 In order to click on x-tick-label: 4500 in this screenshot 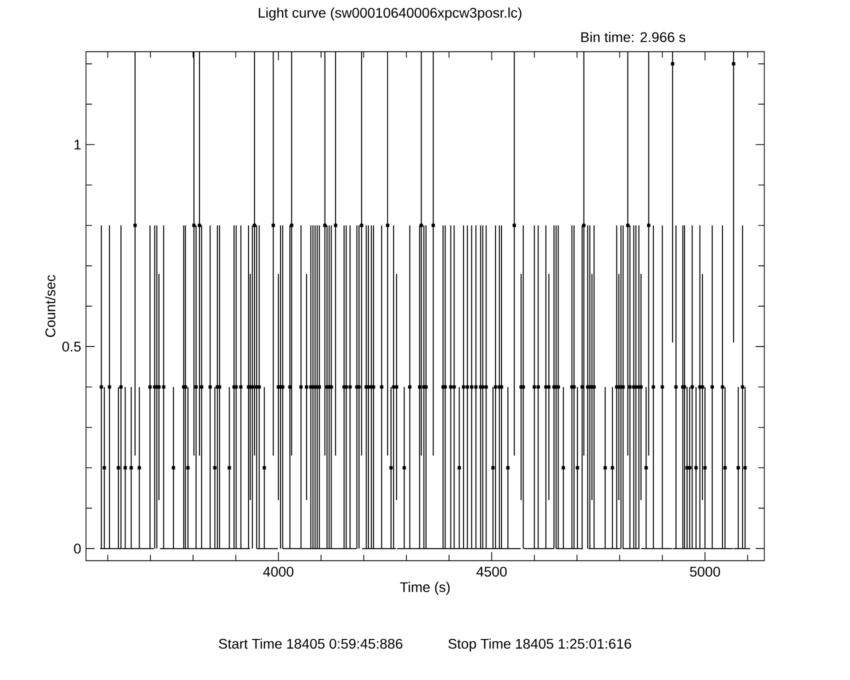, I will do `click(491, 571)`.